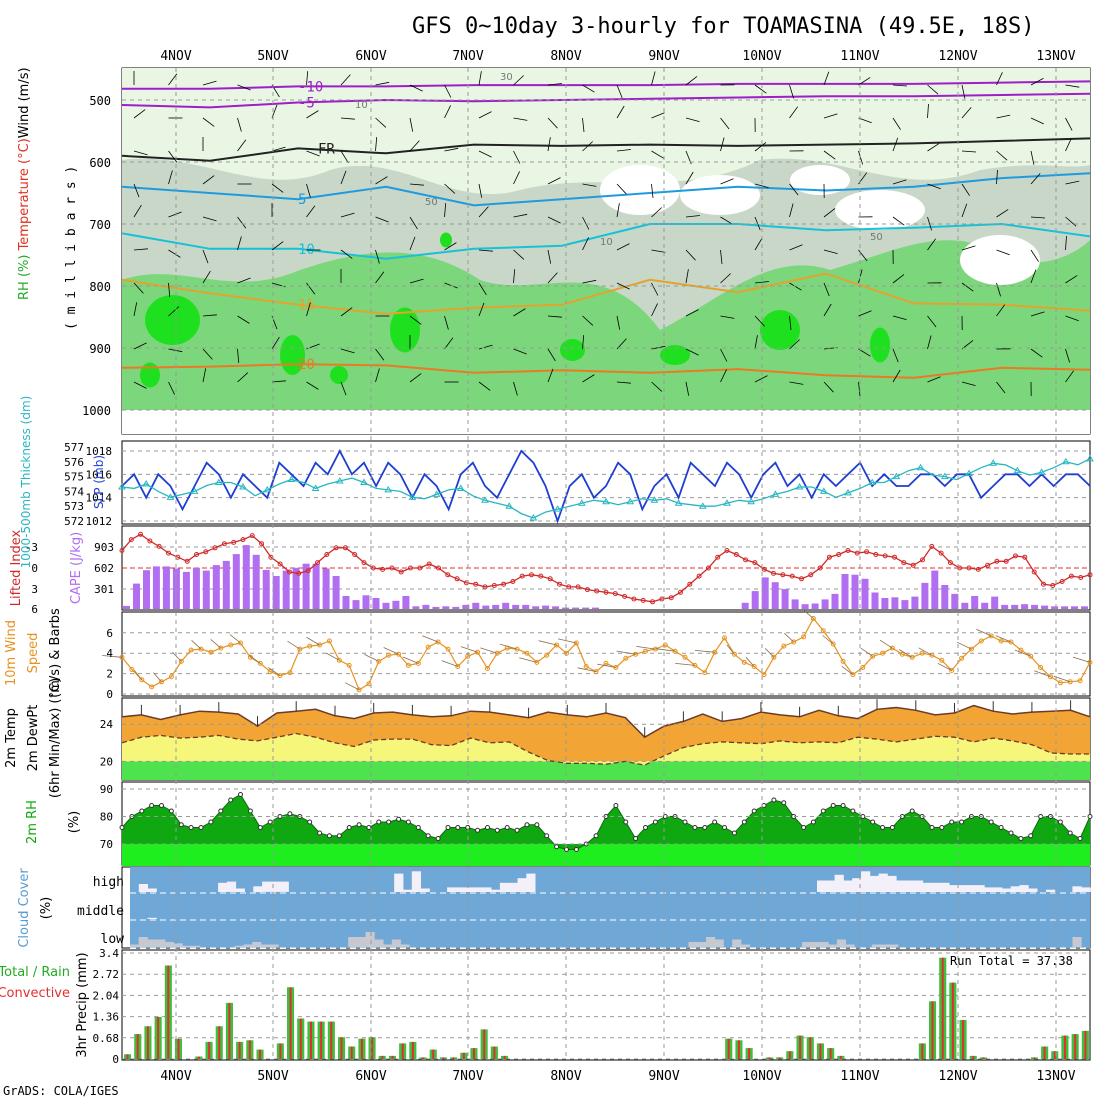 The height and width of the screenshot is (1100, 1100). I want to click on rh-contour-label: 30, so click(506, 77).